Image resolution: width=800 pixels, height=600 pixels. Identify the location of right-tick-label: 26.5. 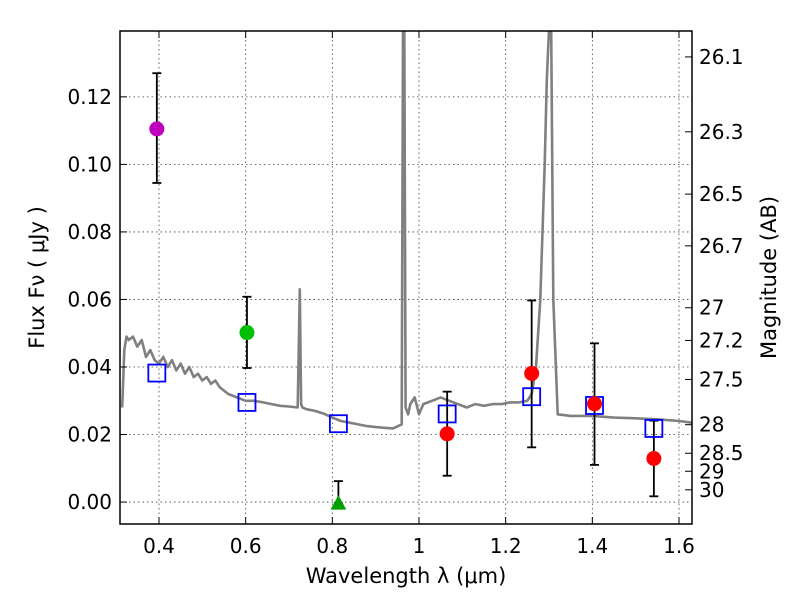
(721, 194).